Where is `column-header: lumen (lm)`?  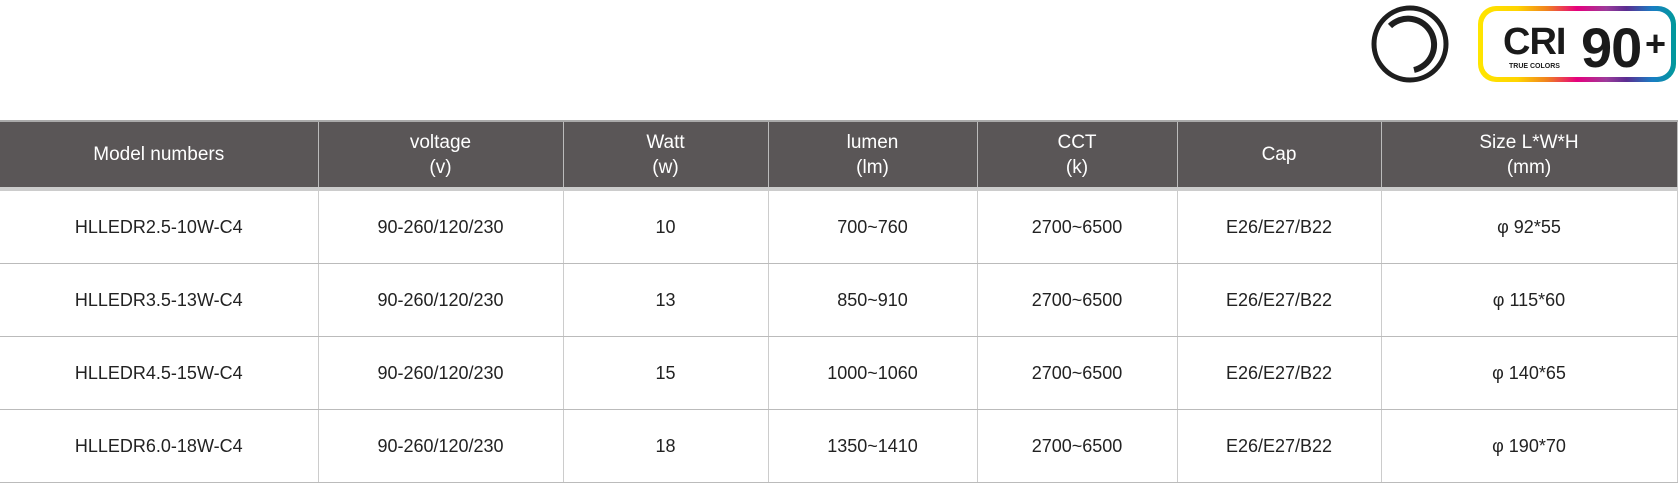
column-header: lumen (lm) is located at coordinates (872, 155).